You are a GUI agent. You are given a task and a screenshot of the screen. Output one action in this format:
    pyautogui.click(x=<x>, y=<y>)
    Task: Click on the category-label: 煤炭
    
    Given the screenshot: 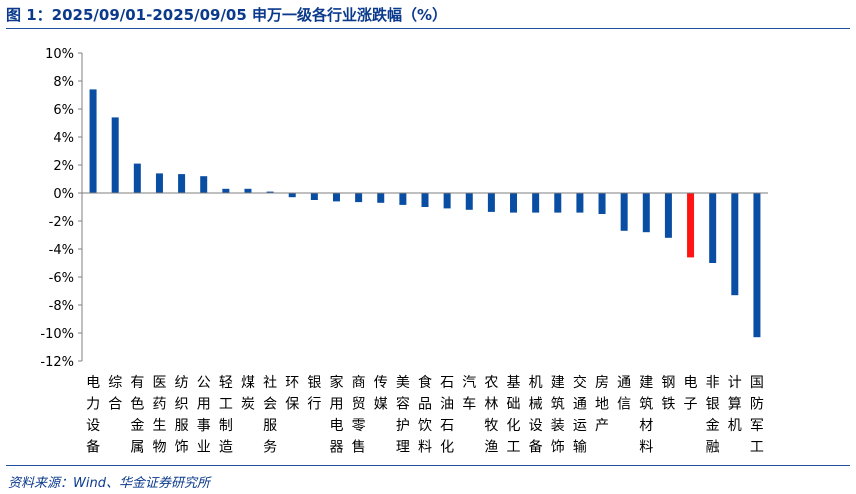 What is the action you would take?
    pyautogui.click(x=248, y=394)
    